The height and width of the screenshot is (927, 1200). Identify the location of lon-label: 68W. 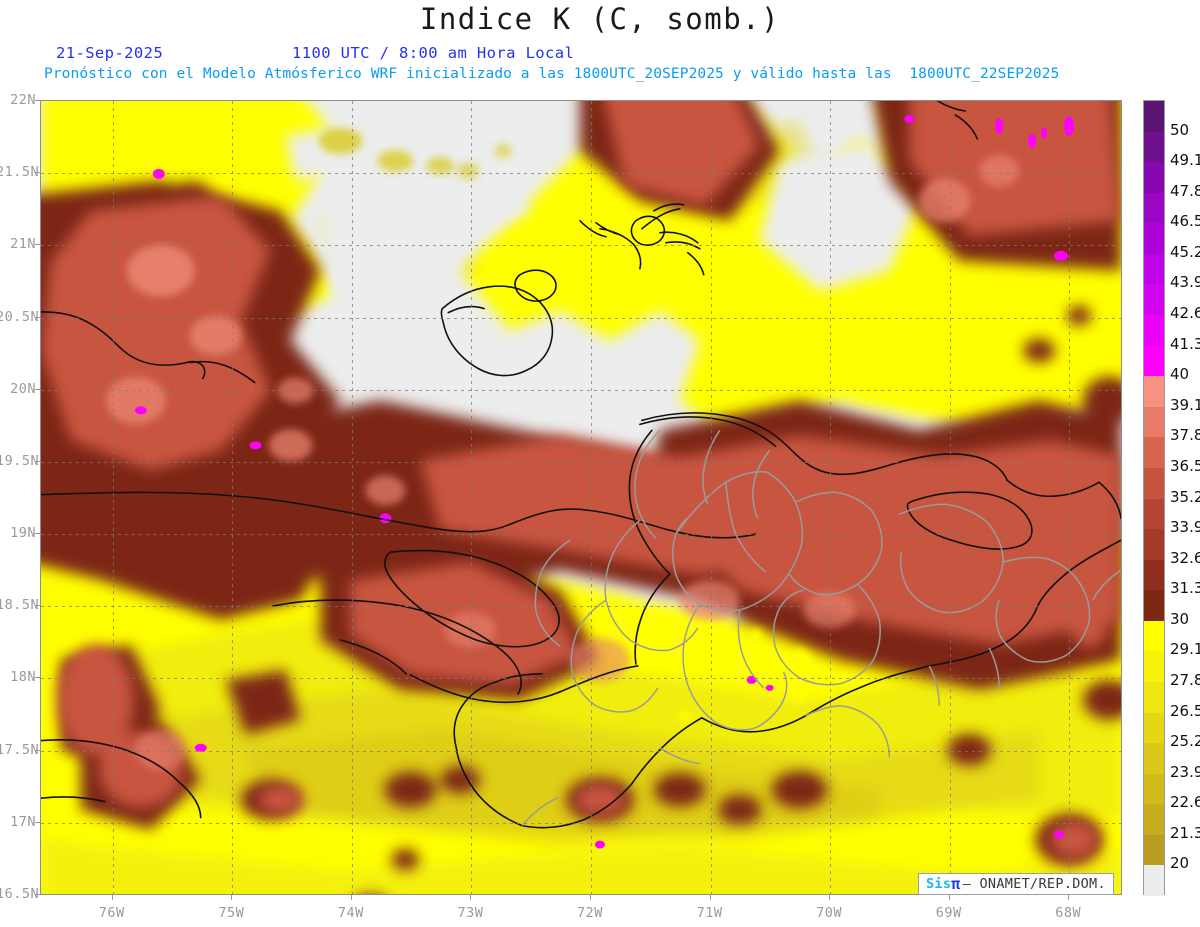
(1068, 913).